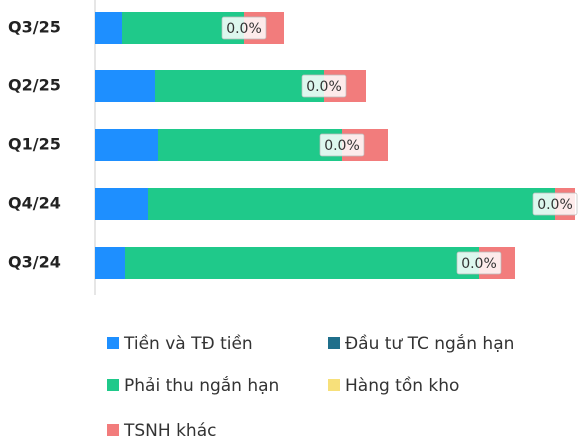 This screenshot has height=442, width=581. Describe the element at coordinates (402, 385) in the screenshot. I see `legend-label: Hàng tồn kho` at that location.